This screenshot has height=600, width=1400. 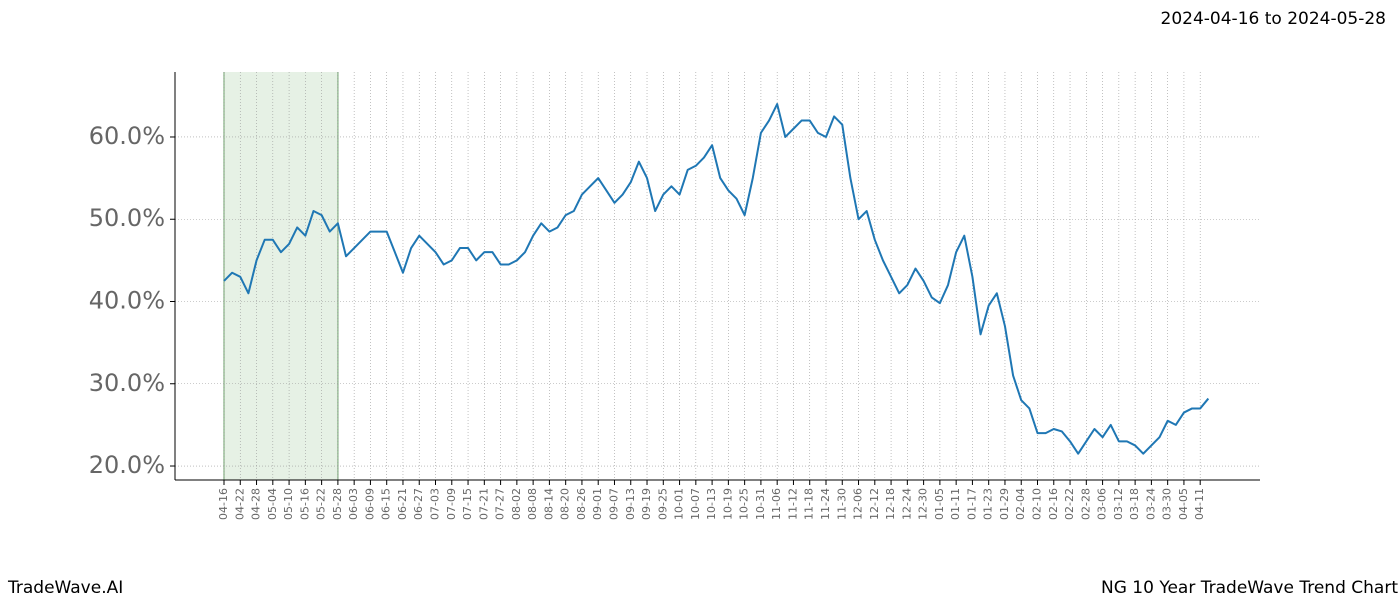 What do you see at coordinates (1004, 504) in the screenshot?
I see `x-tick-label: 01-29` at bounding box center [1004, 504].